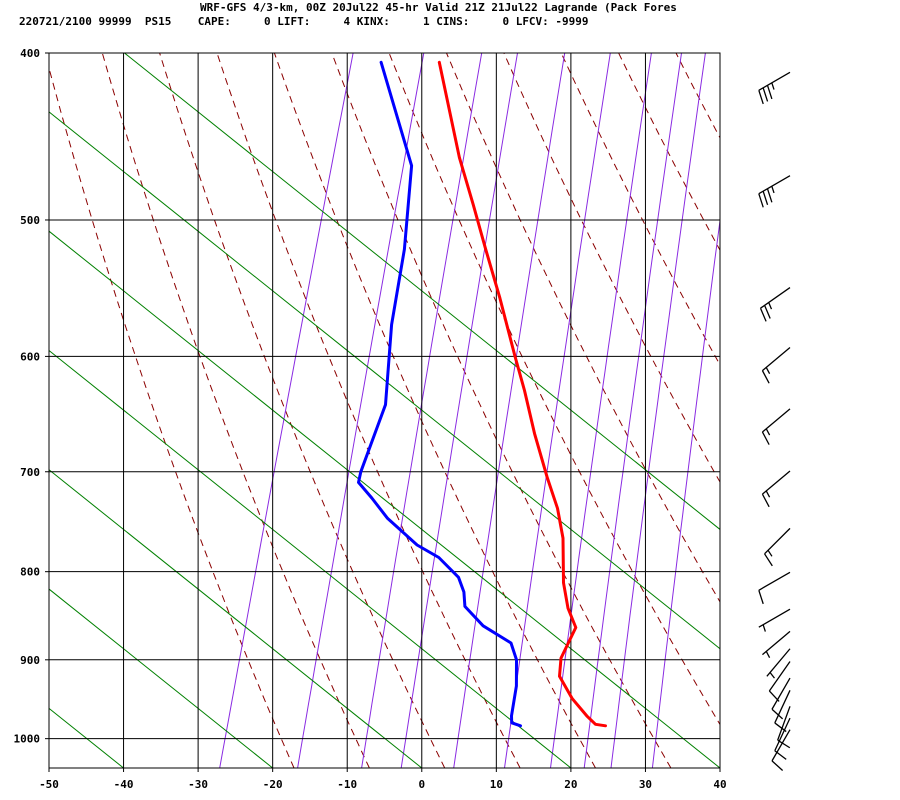  What do you see at coordinates (496, 784) in the screenshot?
I see `x-tick-label: 10` at bounding box center [496, 784].